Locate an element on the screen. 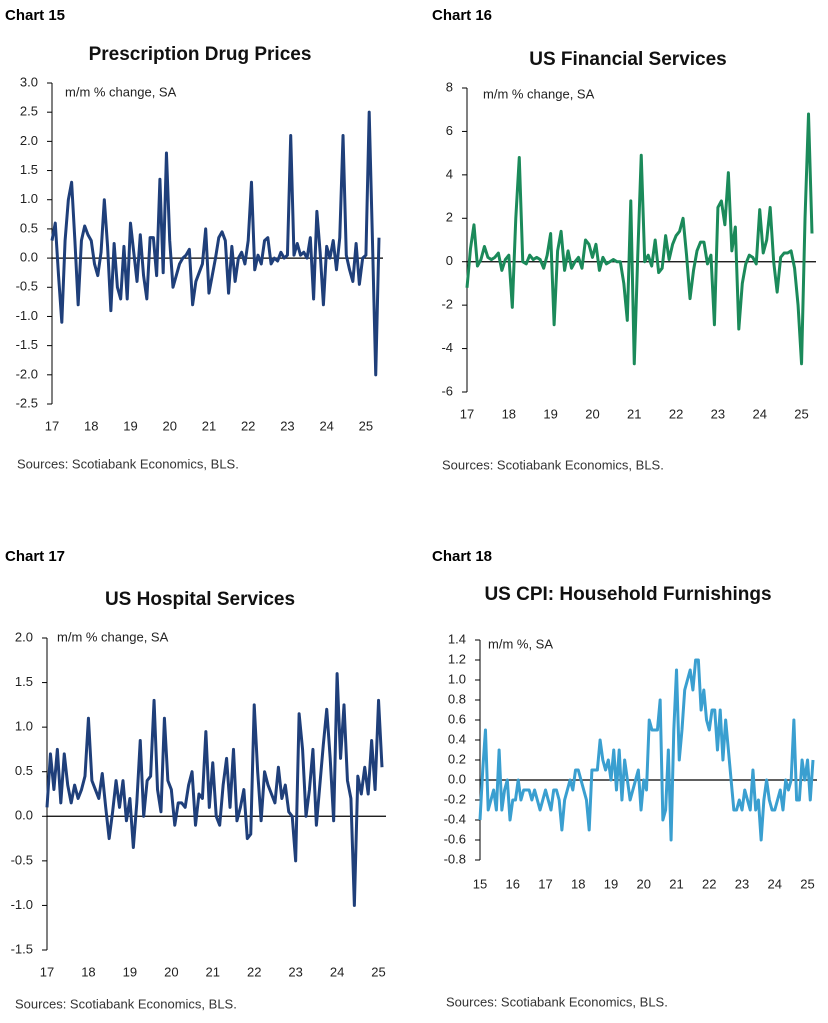  y-tick-label: -0.6 is located at coordinates (455, 838).